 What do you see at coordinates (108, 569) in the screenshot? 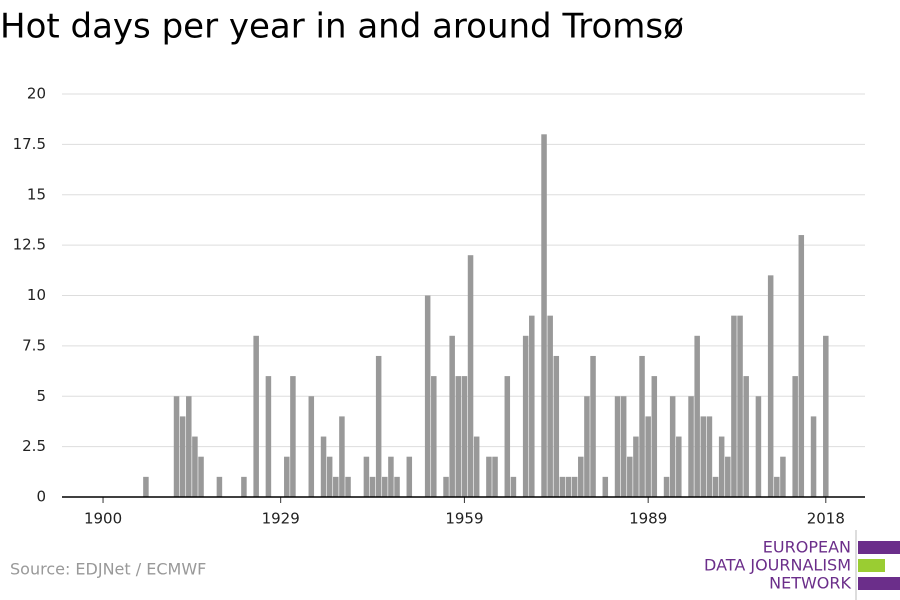
I see `source: Source: EDJNet / ECMWF` at bounding box center [108, 569].